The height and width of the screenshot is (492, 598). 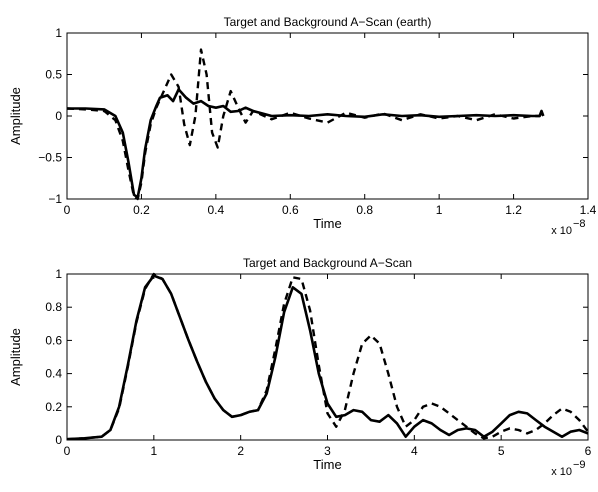 I want to click on x-tick-label: 0.6, so click(x=290, y=210).